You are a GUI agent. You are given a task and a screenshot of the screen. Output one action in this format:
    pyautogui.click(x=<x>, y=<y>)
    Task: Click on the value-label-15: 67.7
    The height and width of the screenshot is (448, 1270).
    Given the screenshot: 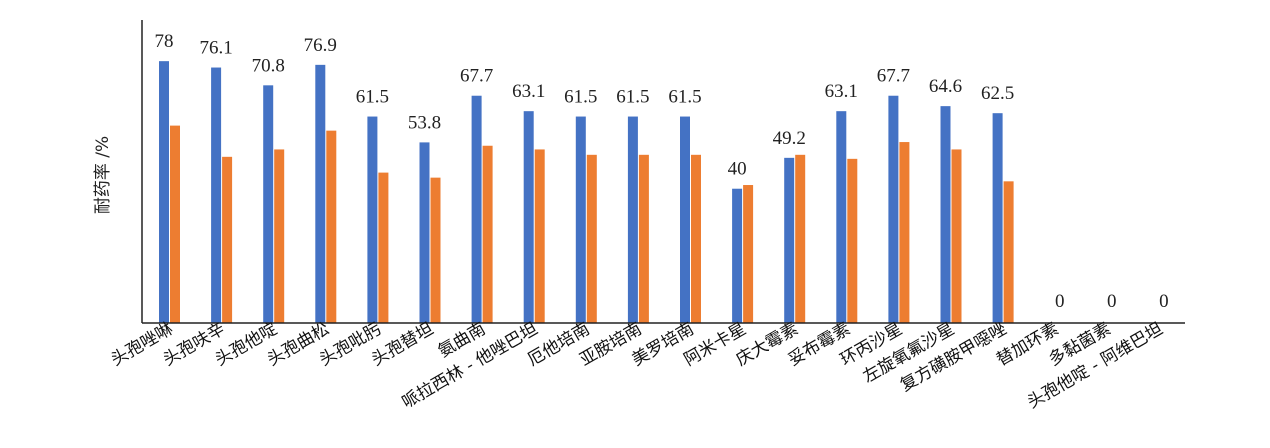 What is the action you would take?
    pyautogui.click(x=893, y=76)
    